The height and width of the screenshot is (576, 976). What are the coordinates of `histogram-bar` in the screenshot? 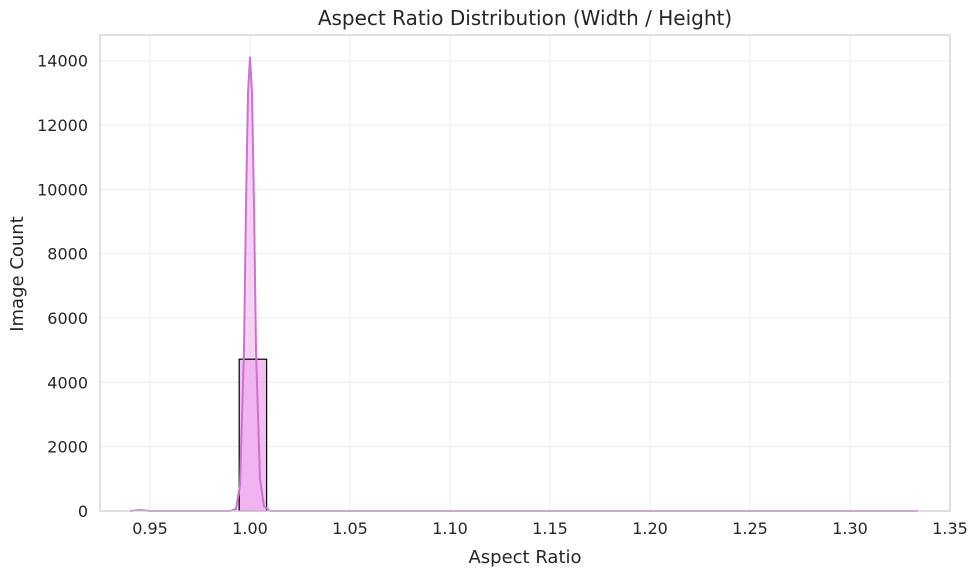 It's located at (253, 435).